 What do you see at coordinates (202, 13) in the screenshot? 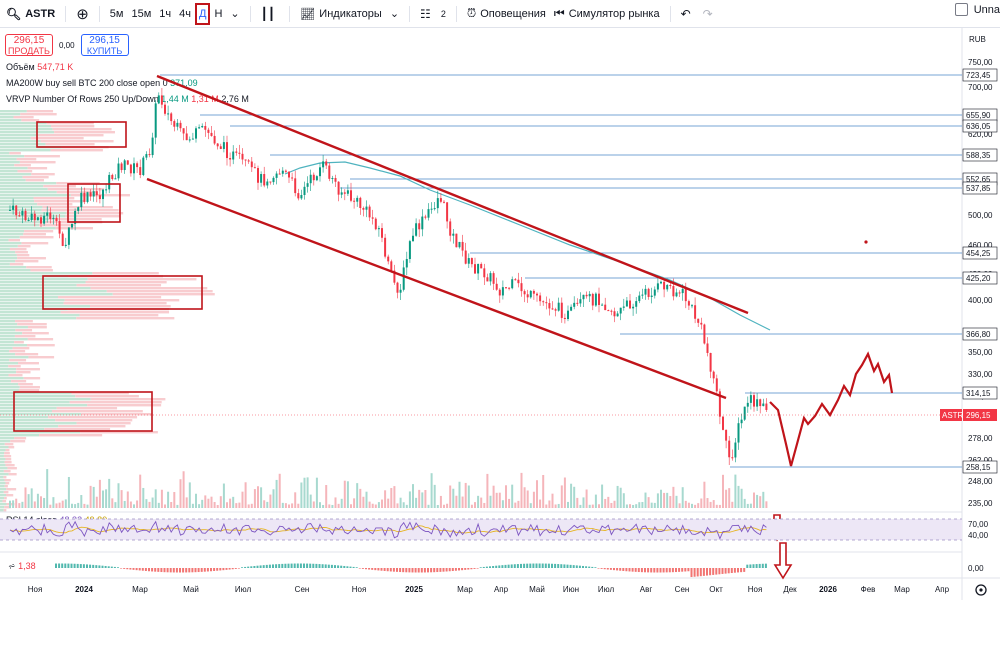
I see `interval-day: Д` at bounding box center [202, 13].